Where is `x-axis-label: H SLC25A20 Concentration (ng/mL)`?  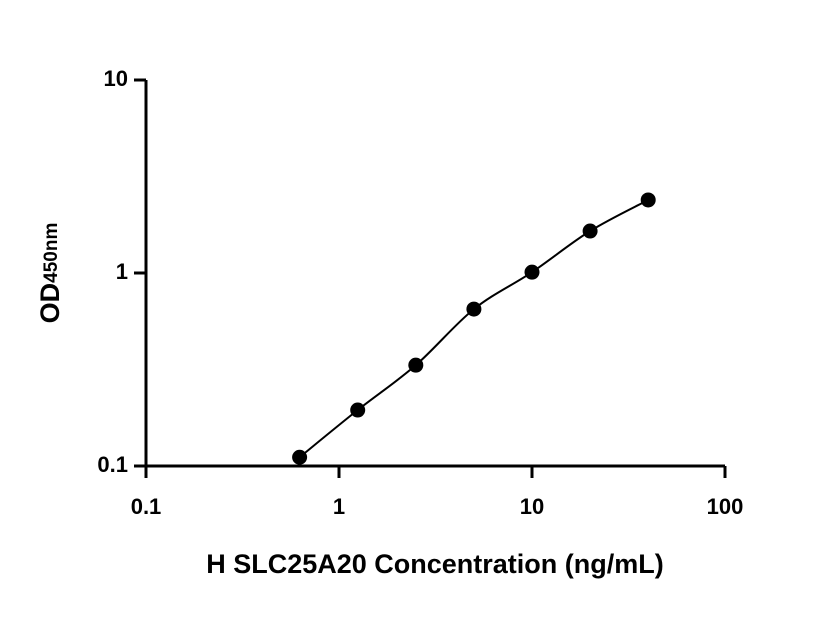 x-axis-label: H SLC25A20 Concentration (ng/mL) is located at coordinates (435, 564).